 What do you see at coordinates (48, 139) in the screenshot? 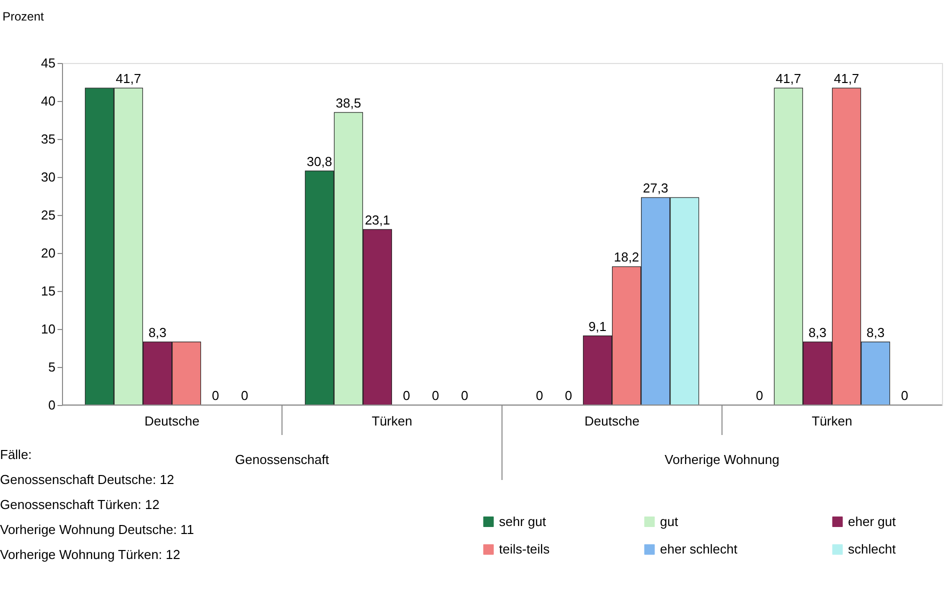
I see `y-tick-label: 35` at bounding box center [48, 139].